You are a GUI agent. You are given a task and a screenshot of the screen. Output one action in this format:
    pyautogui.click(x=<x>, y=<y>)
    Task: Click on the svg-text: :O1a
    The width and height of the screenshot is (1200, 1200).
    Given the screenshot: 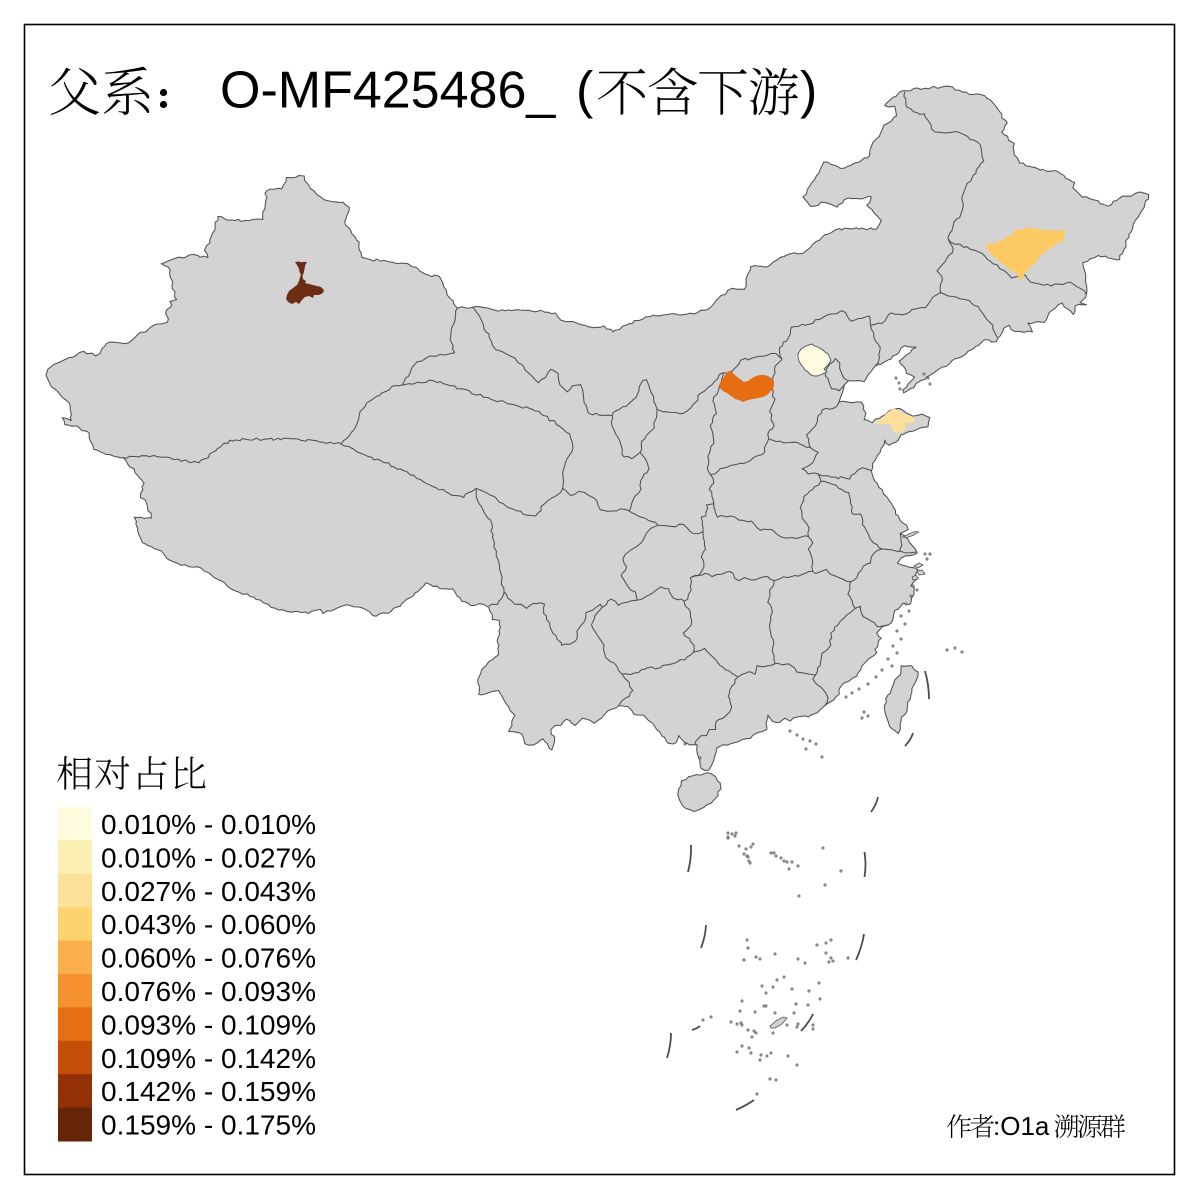 What is the action you would take?
    pyautogui.click(x=1021, y=1126)
    